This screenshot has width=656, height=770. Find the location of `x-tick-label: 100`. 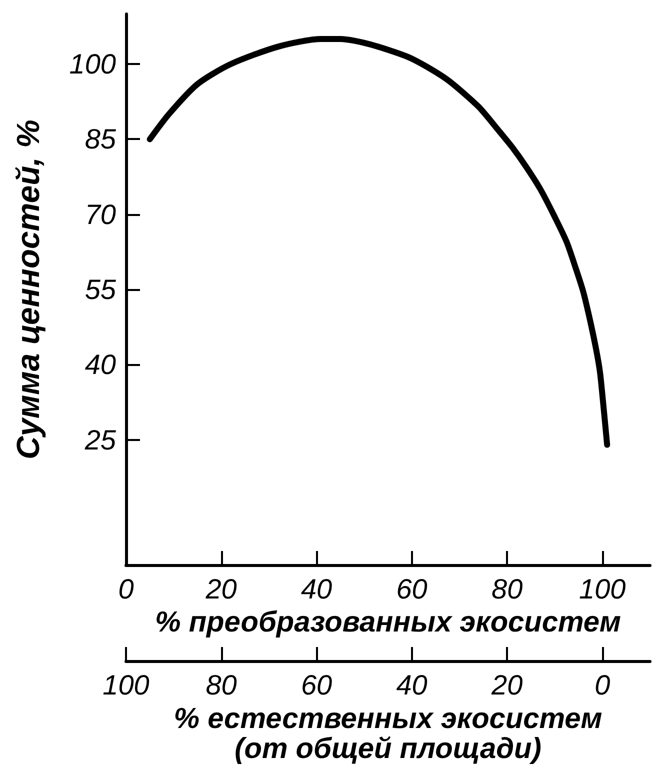

x-tick-label: 100 is located at coordinates (602, 589).